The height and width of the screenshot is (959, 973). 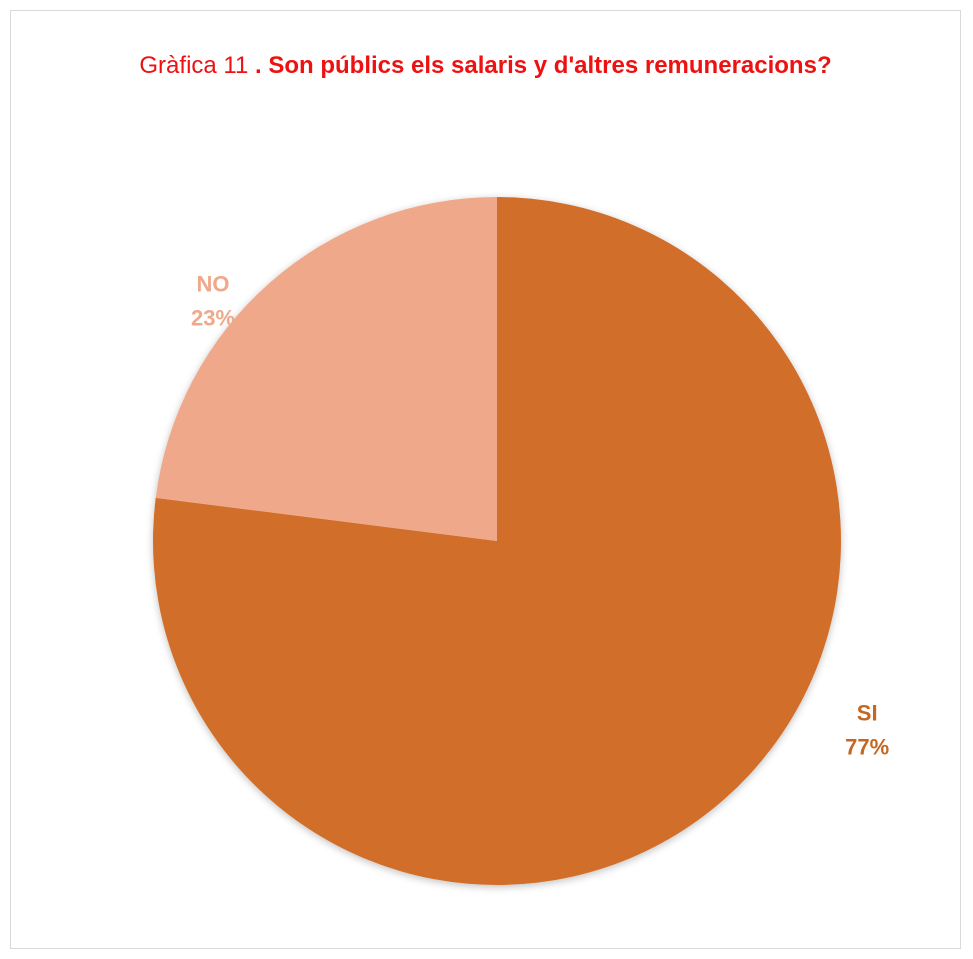 I want to click on pie-slice-no, so click(x=326, y=369).